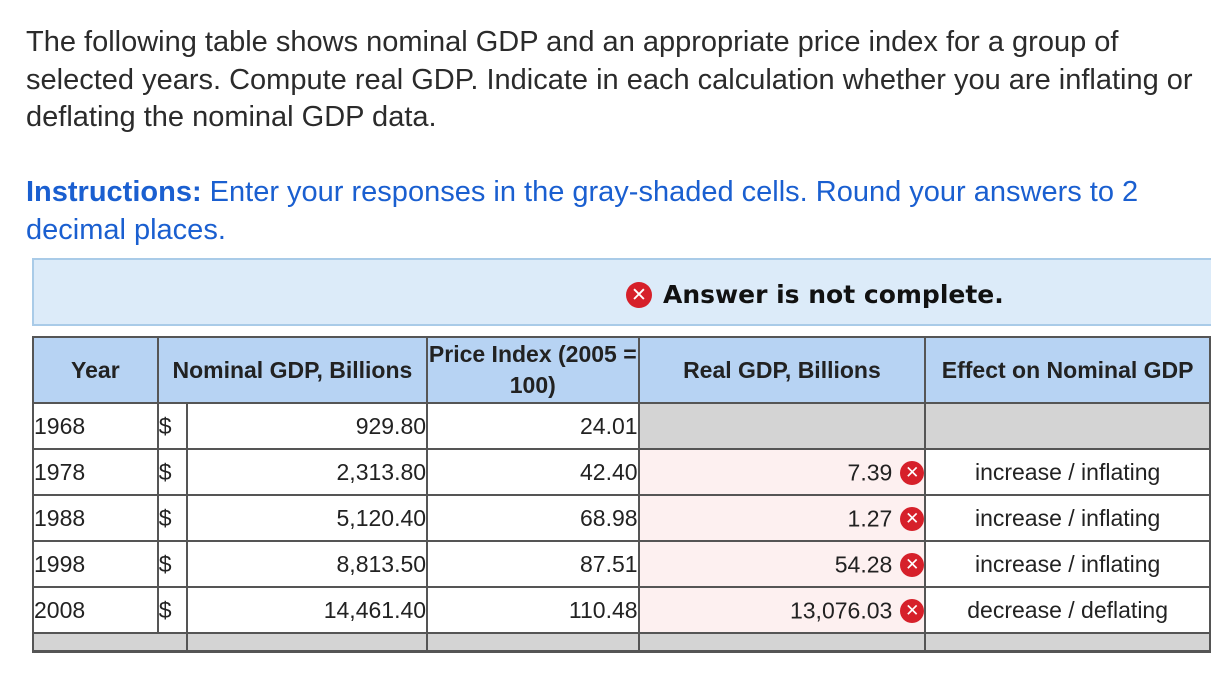  What do you see at coordinates (95, 472) in the screenshot?
I see `year-cell: 1978` at bounding box center [95, 472].